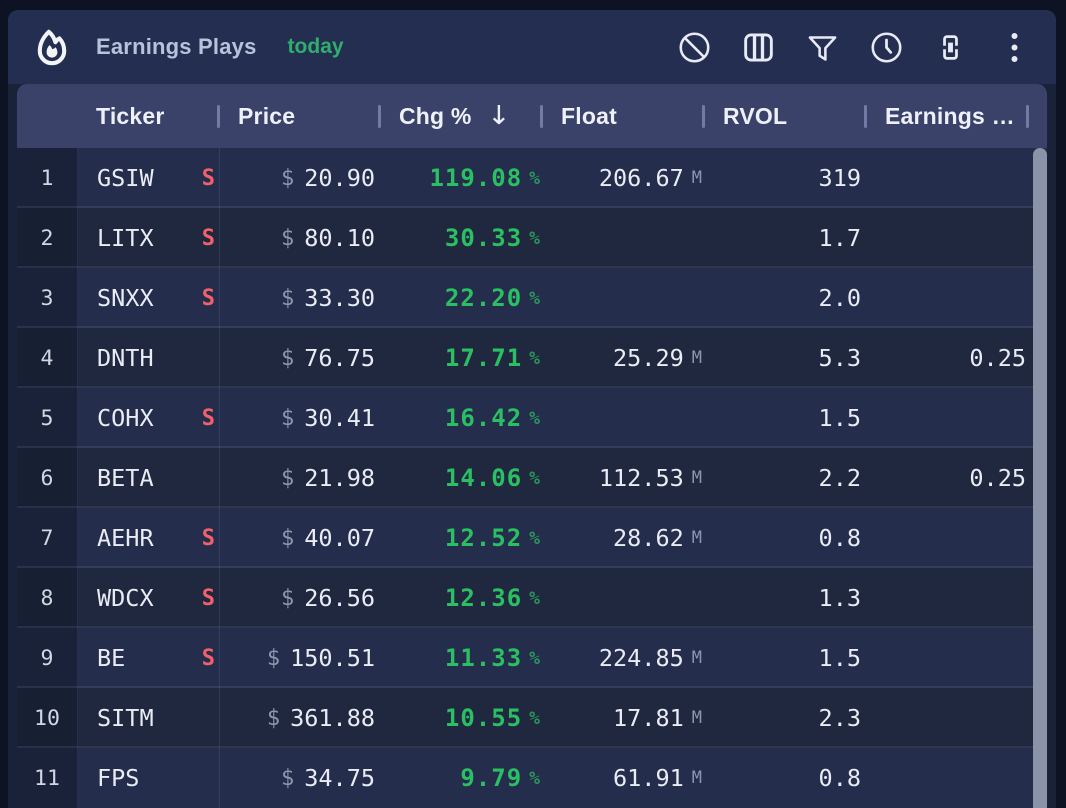  Describe the element at coordinates (332, 658) in the screenshot. I see `price-value: 150.51` at that location.